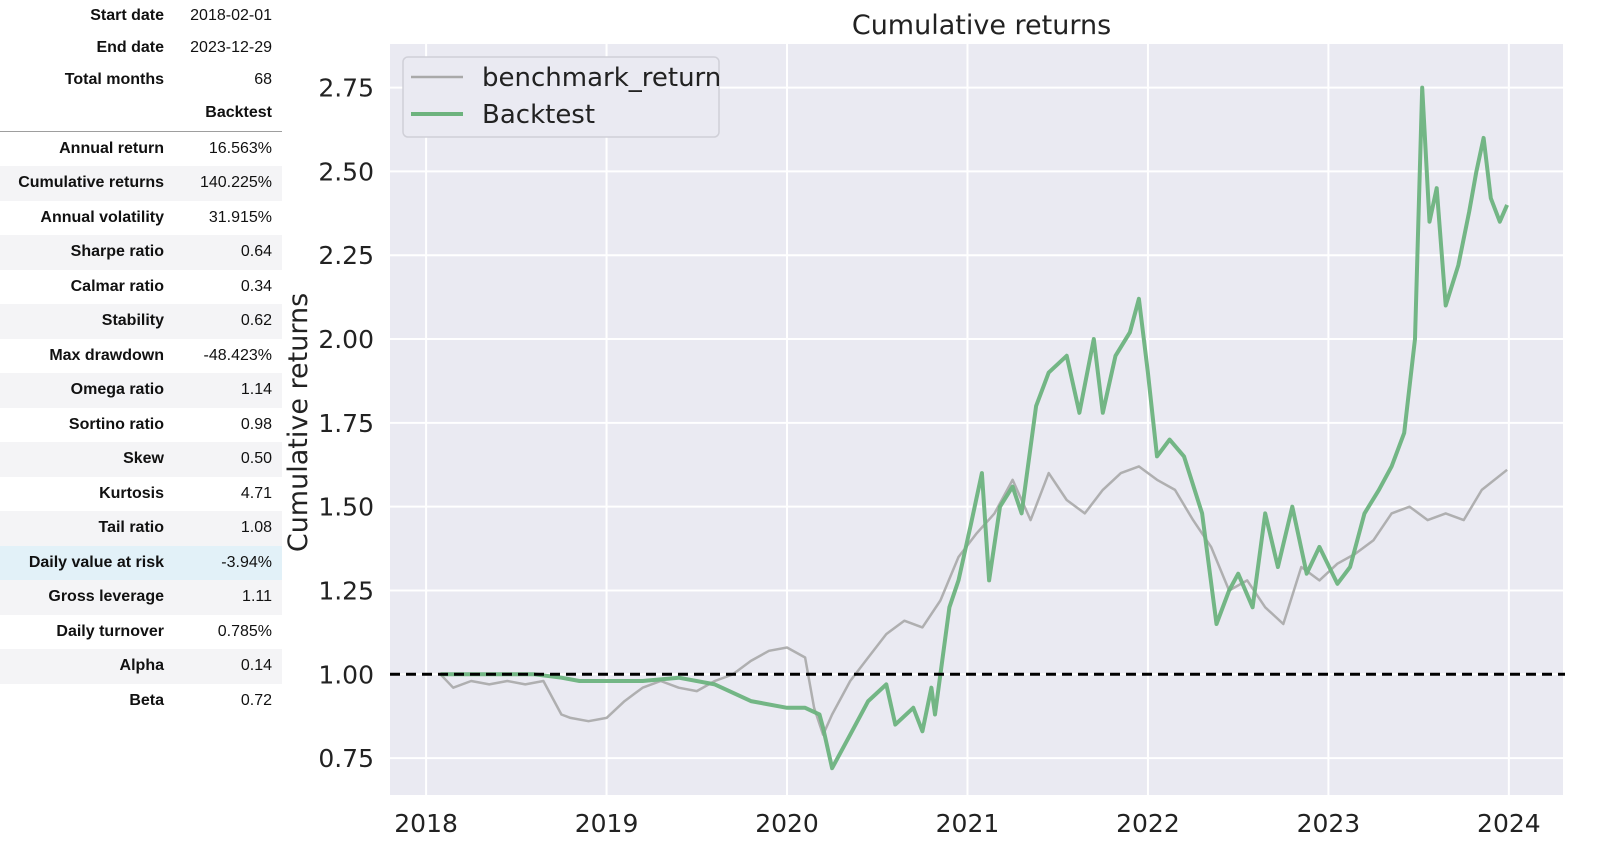 The width and height of the screenshot is (1614, 867). Describe the element at coordinates (256, 389) in the screenshot. I see `stat-value: 1.14` at that location.